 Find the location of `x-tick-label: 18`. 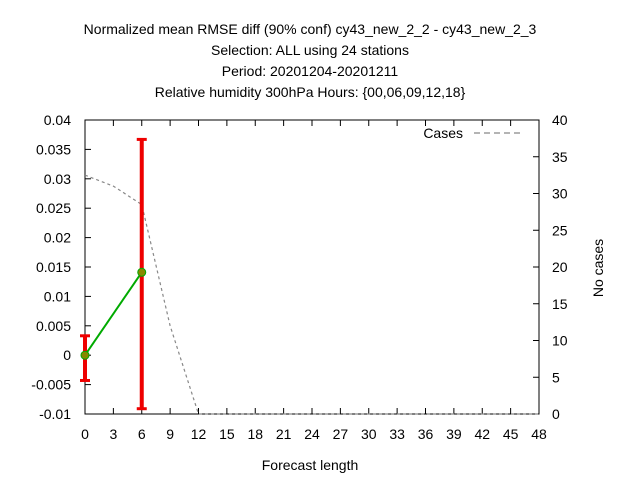

x-tick-label: 18 is located at coordinates (255, 434).